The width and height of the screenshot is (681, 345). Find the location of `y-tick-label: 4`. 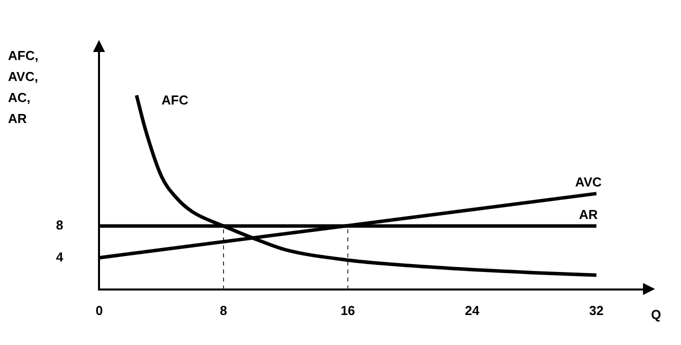

y-tick-label: 4 is located at coordinates (60, 256).